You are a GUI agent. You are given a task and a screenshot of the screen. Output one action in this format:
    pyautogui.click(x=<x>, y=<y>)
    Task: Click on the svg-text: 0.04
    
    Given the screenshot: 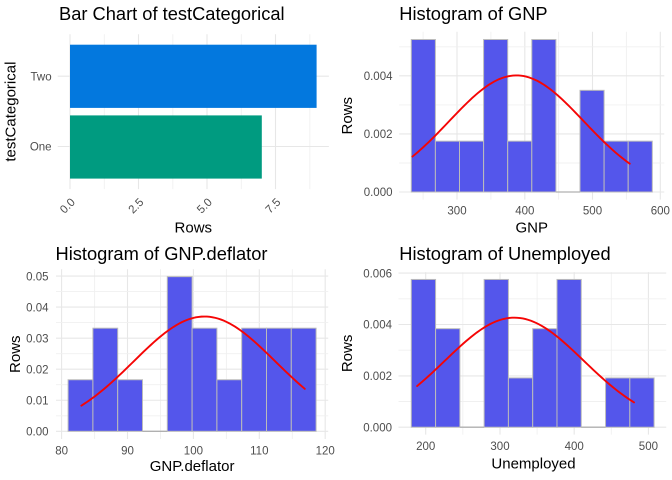 What is the action you would take?
    pyautogui.click(x=37, y=308)
    